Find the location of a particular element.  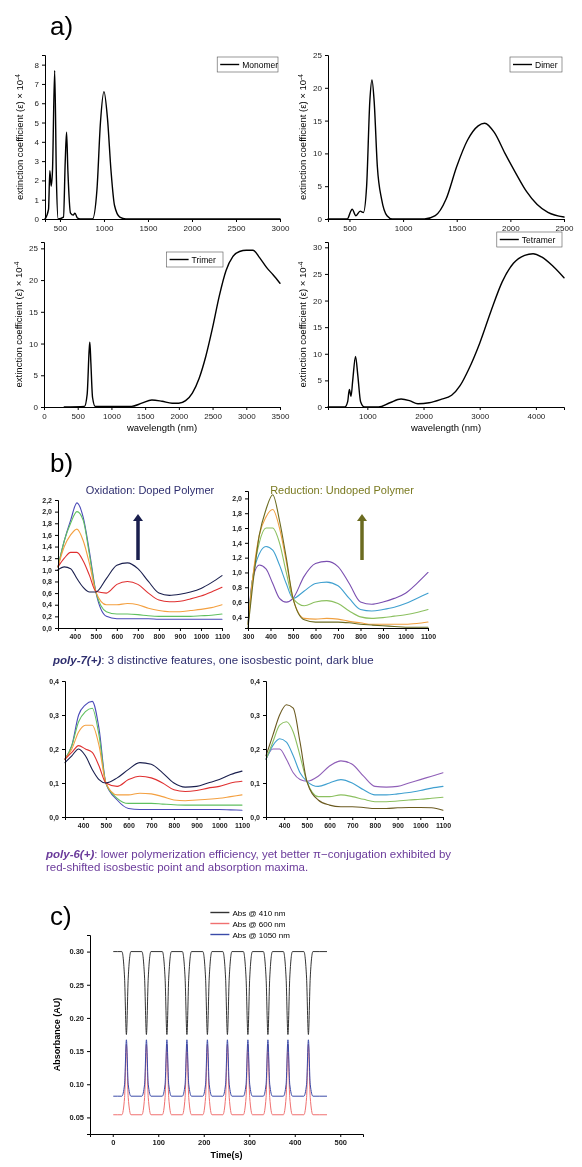

legend-label: Abs @ 1050 nm is located at coordinates (261, 935).